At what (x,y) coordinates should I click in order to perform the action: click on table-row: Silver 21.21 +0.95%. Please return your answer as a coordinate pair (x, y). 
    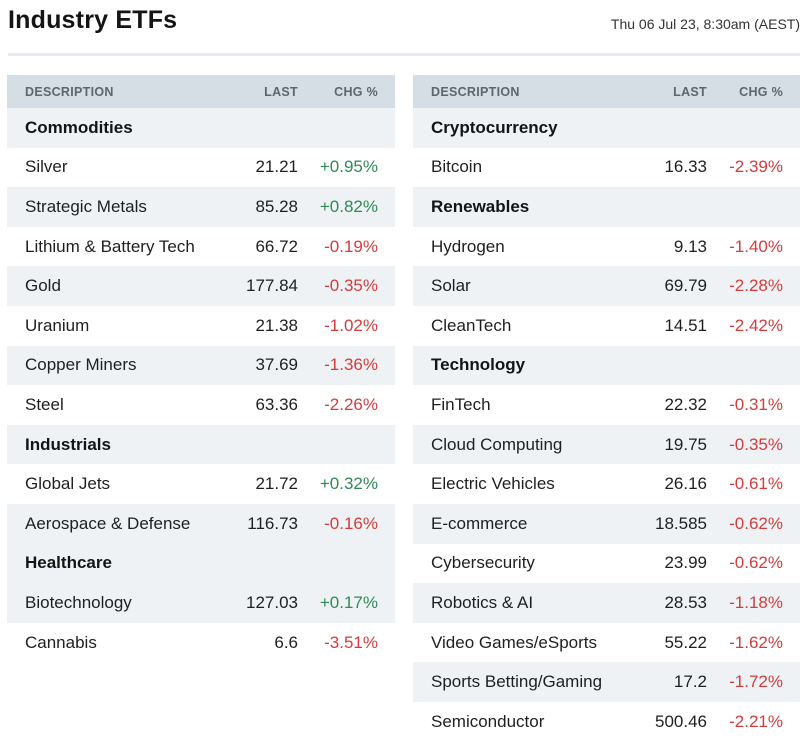
    Looking at the image, I should click on (201, 167).